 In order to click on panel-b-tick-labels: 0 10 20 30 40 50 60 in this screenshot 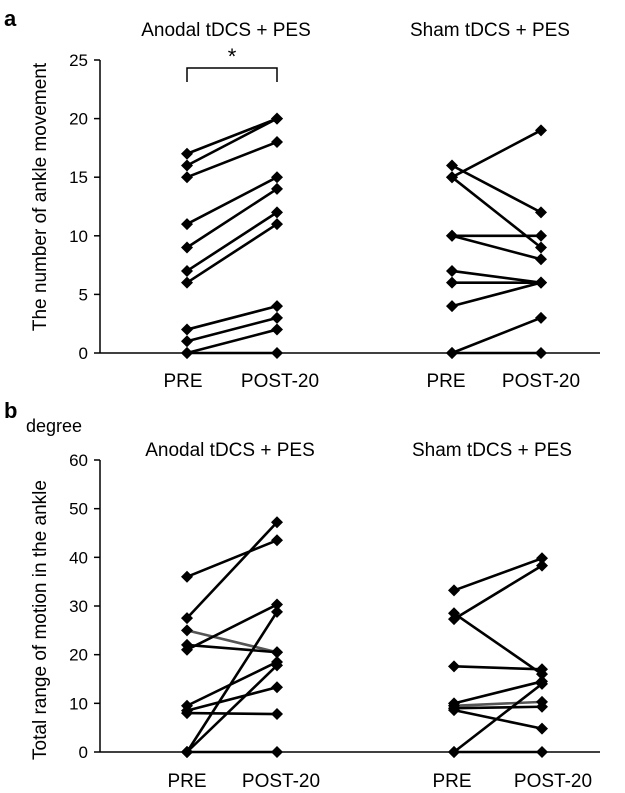, I will do `click(78, 606)`.